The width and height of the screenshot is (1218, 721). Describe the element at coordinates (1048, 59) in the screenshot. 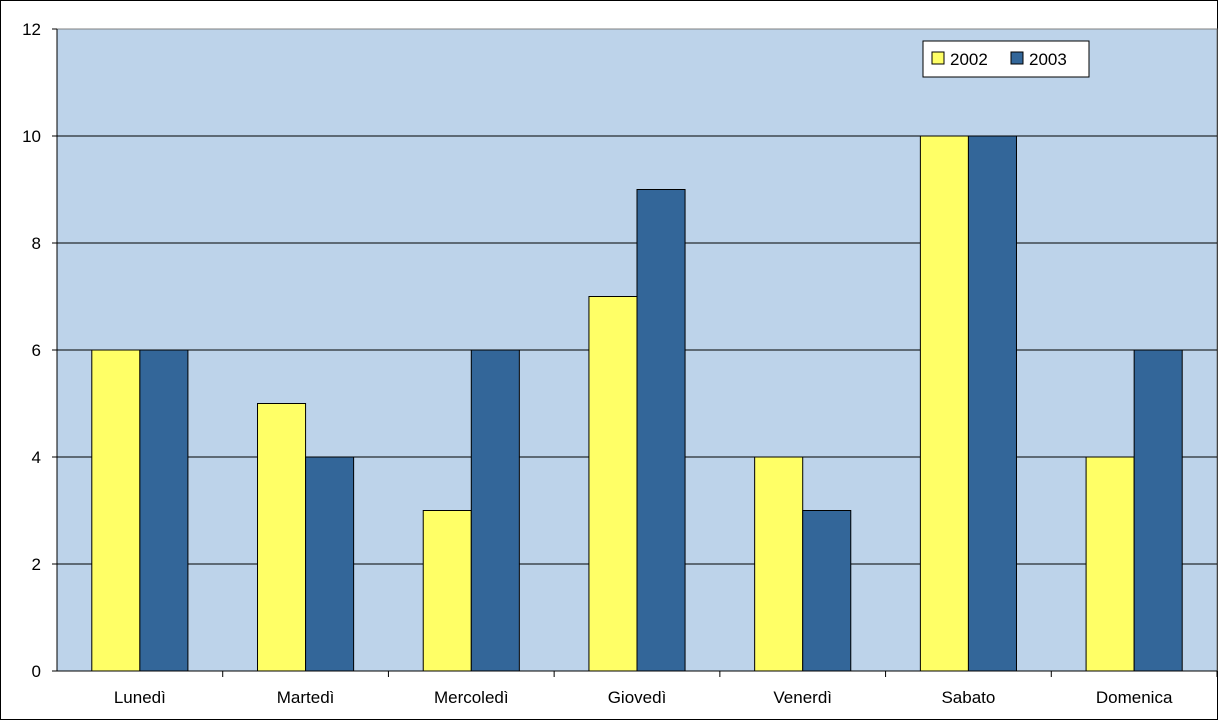

I see `legend-label-2003: 2003` at that location.